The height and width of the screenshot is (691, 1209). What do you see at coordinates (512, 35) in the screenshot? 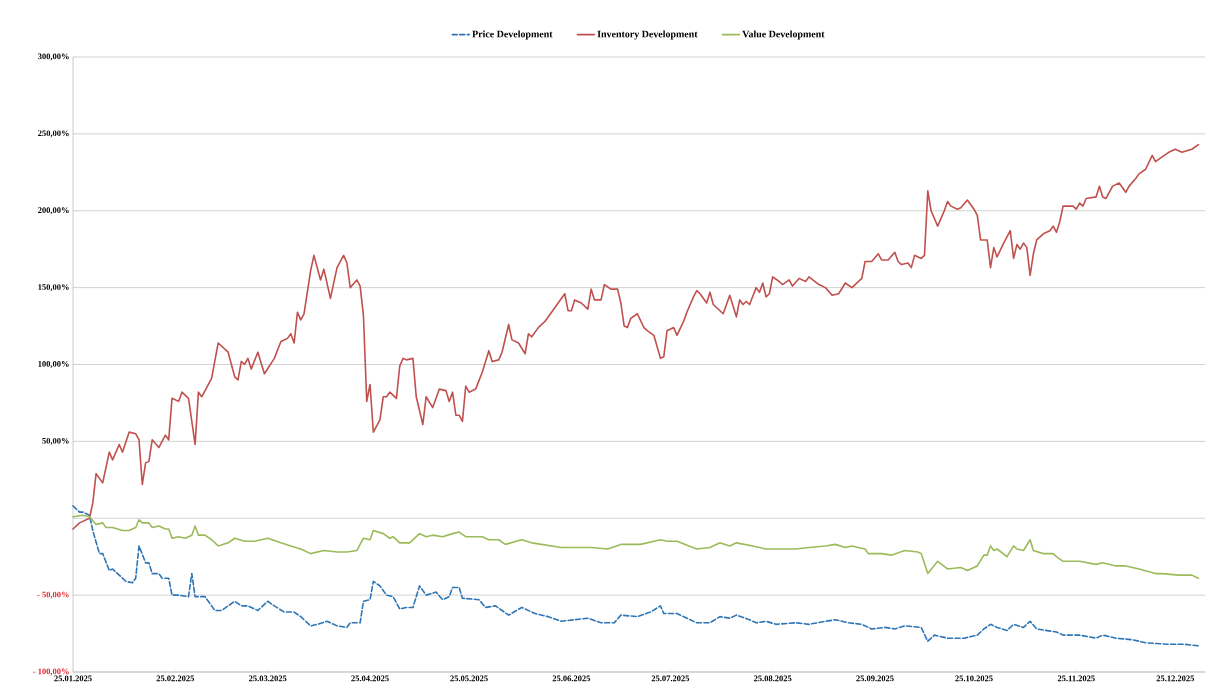
I see `legend-label: Price Development` at bounding box center [512, 35].